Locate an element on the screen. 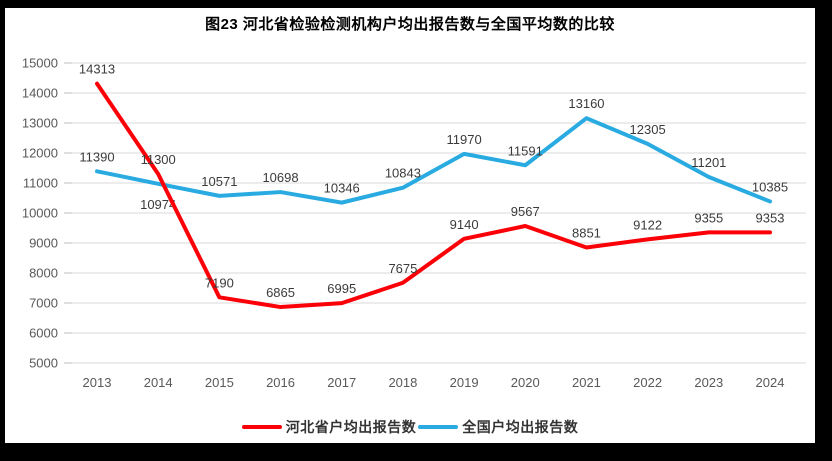 Image resolution: width=832 pixels, height=461 pixels. svg-text: 12305 is located at coordinates (648, 129).